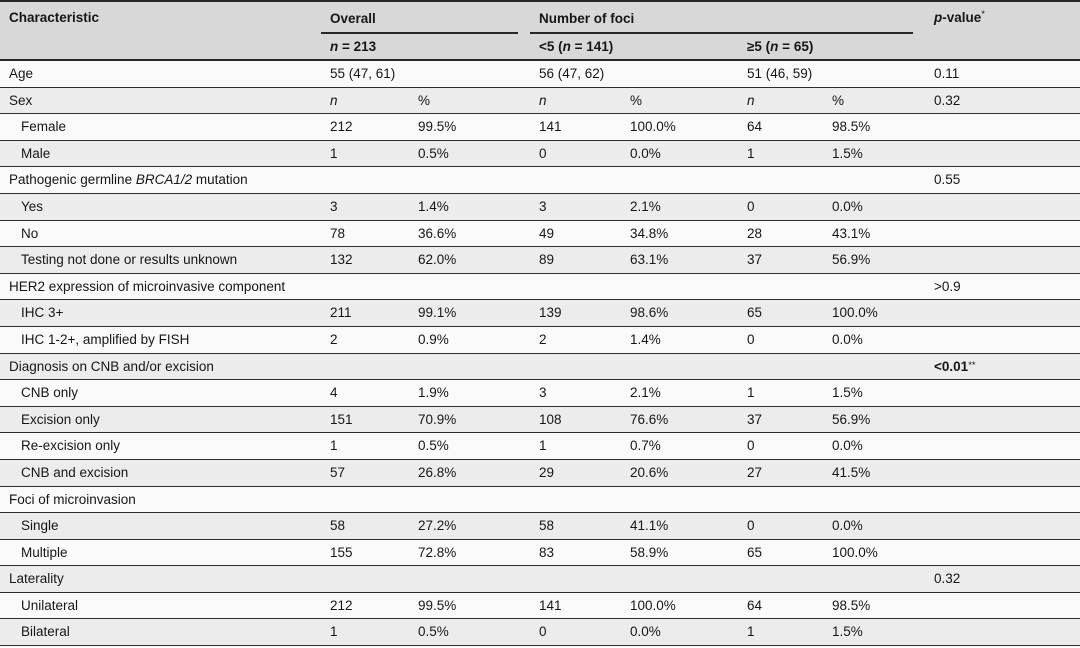 The image size is (1080, 648). I want to click on text-fragment: =, so click(786, 46).